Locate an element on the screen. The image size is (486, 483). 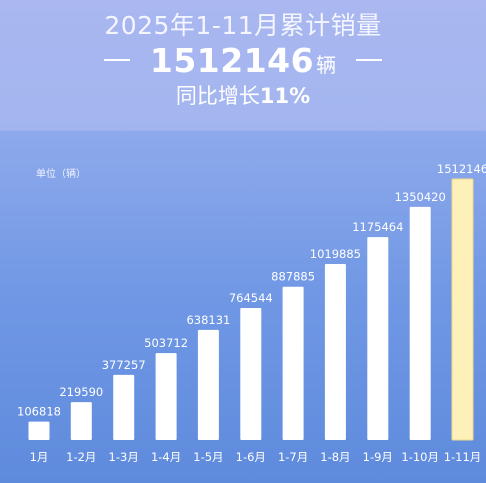
bar-1-2月 is located at coordinates (81, 421).